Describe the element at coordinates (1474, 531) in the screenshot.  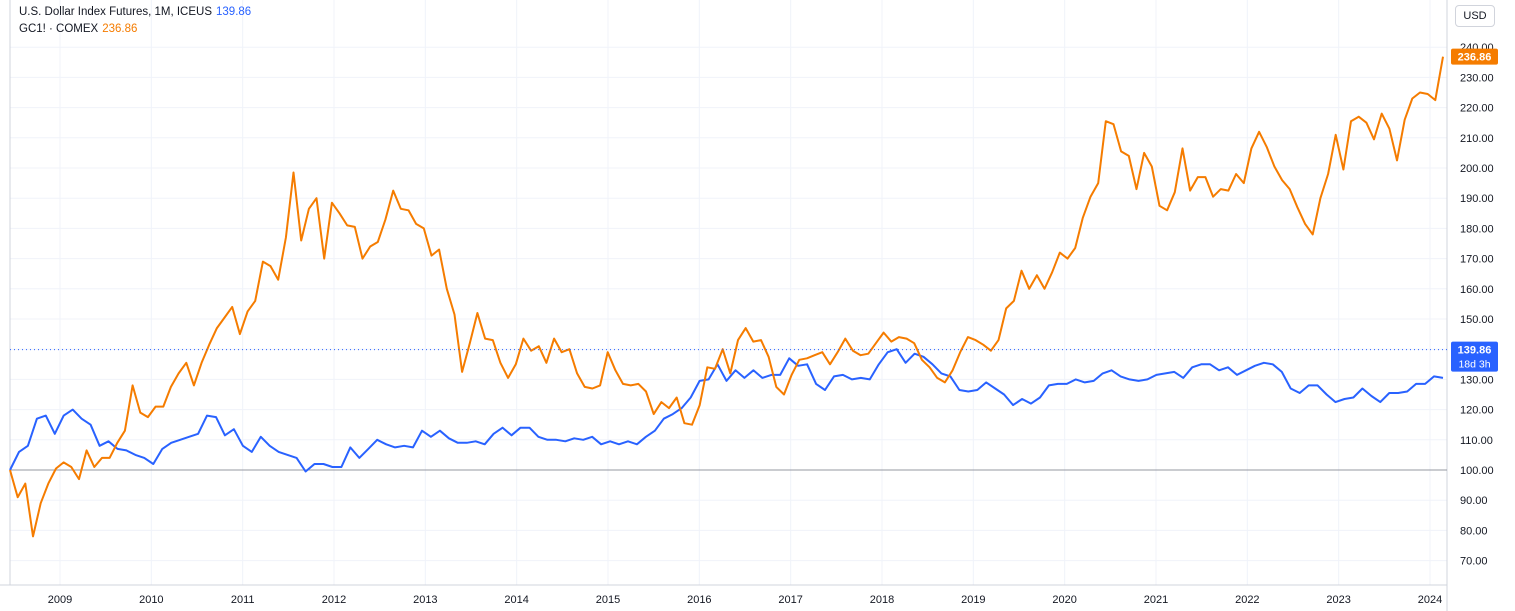
I see `y-tick-label: 80.00` at that location.